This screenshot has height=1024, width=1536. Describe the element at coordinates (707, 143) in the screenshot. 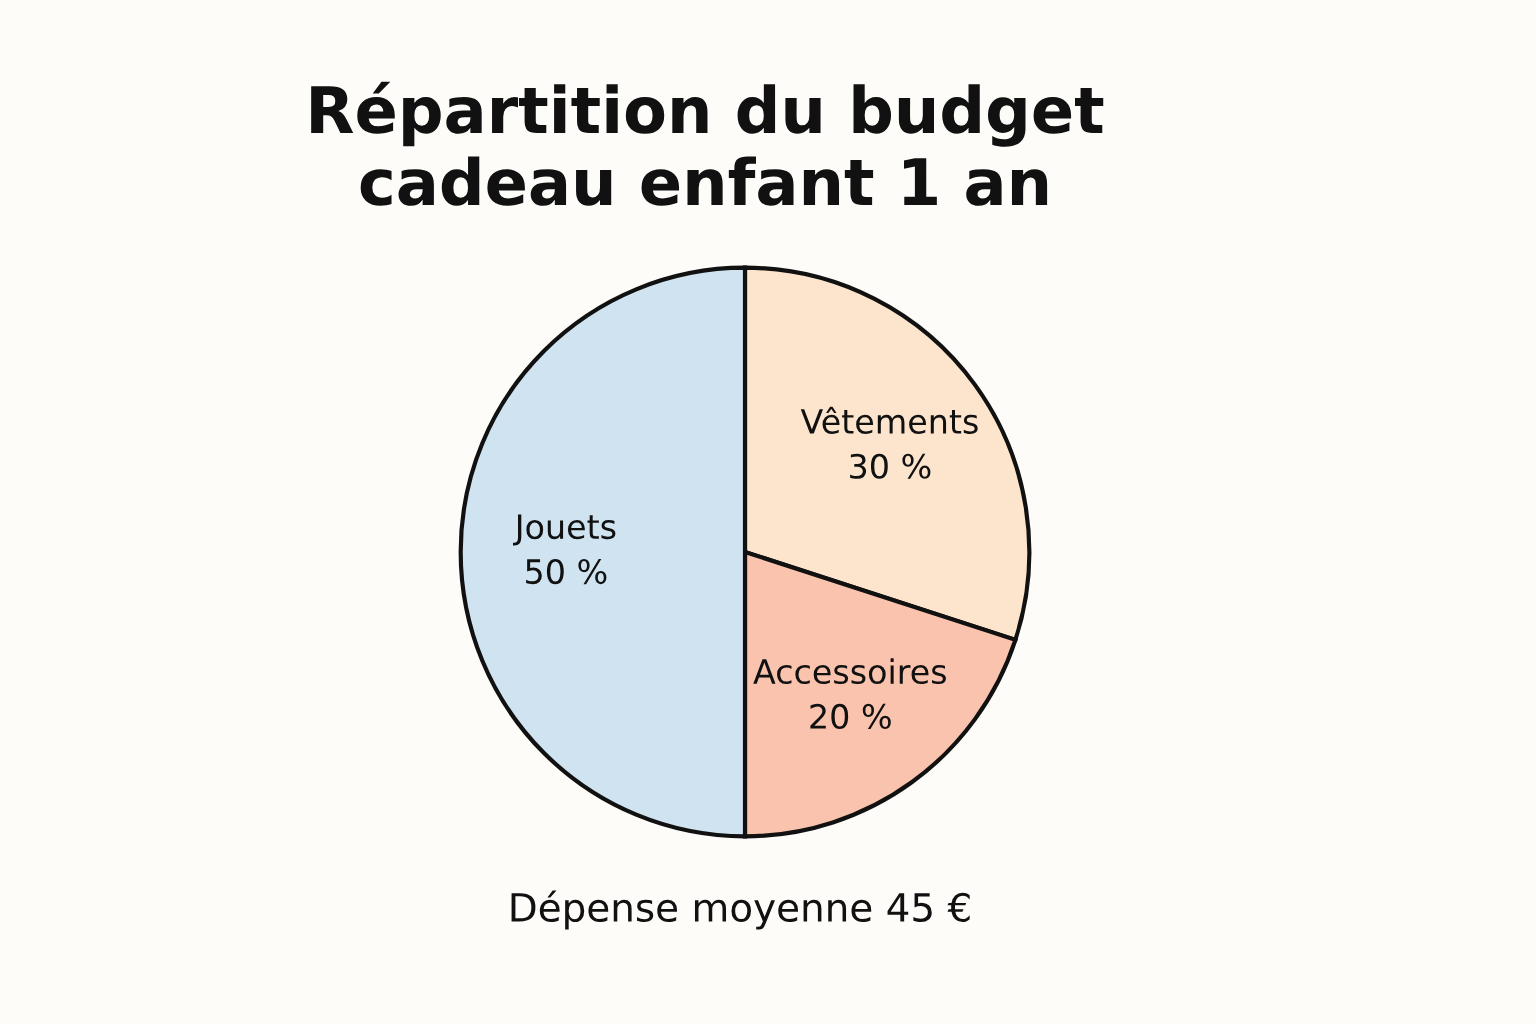

I see `chart-title: Répartition du budget cadeau enfant 1 an` at that location.